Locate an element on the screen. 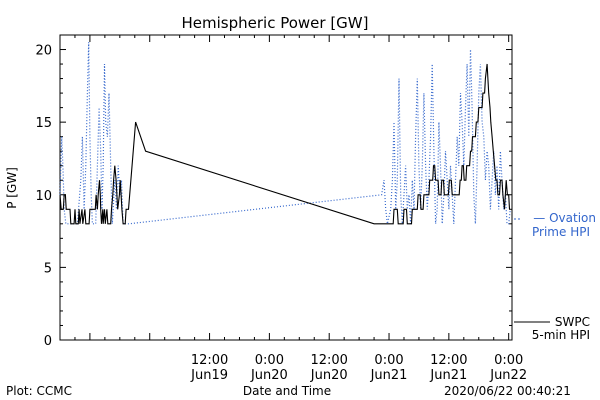 This screenshot has width=600, height=400. y-tick-label: 0 is located at coordinates (48, 341).